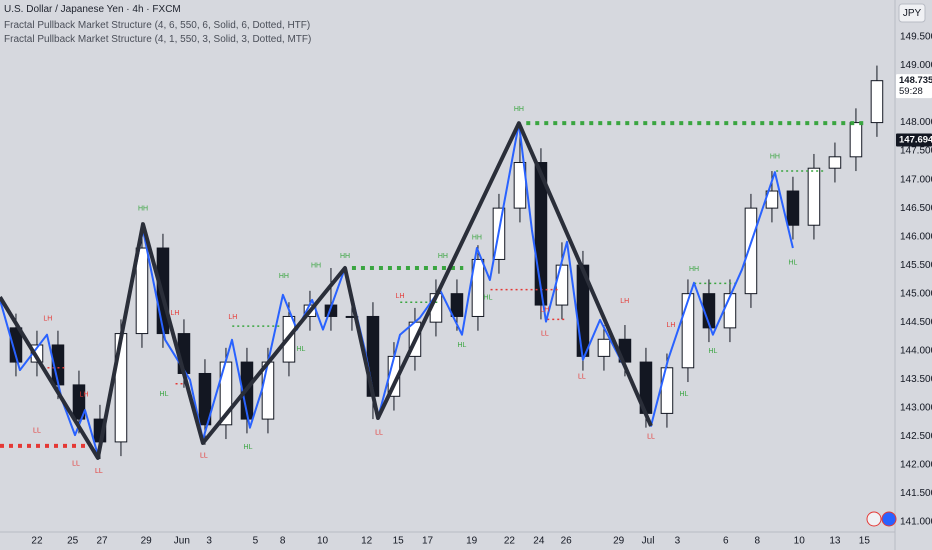  I want to click on x-tick-label: 19, so click(472, 541).